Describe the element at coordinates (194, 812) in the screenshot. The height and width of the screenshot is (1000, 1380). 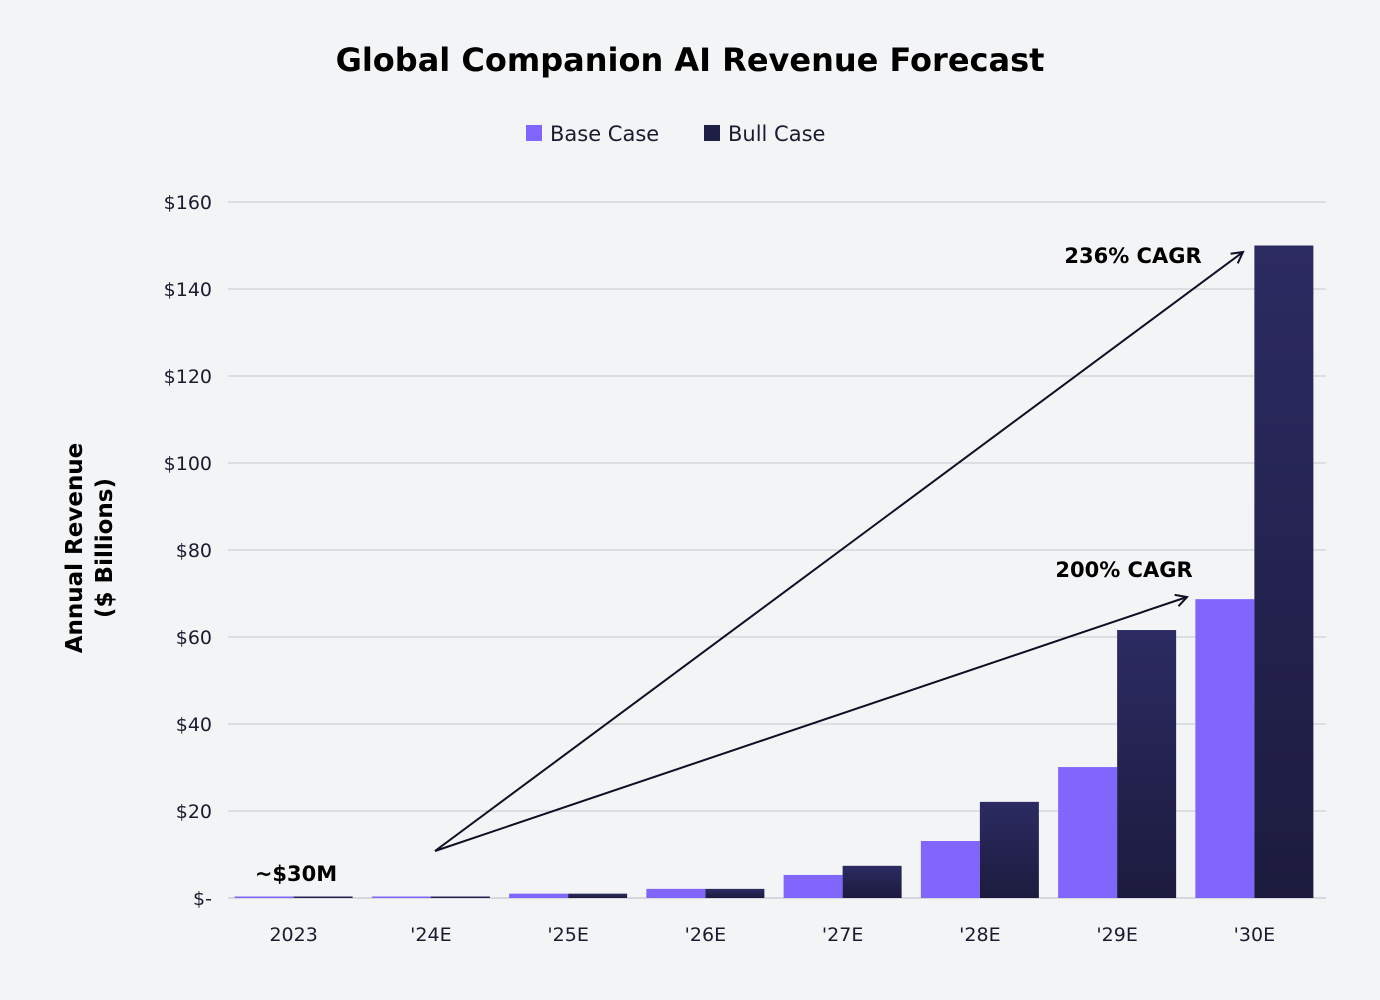
I see `y-tick-label: $20` at that location.